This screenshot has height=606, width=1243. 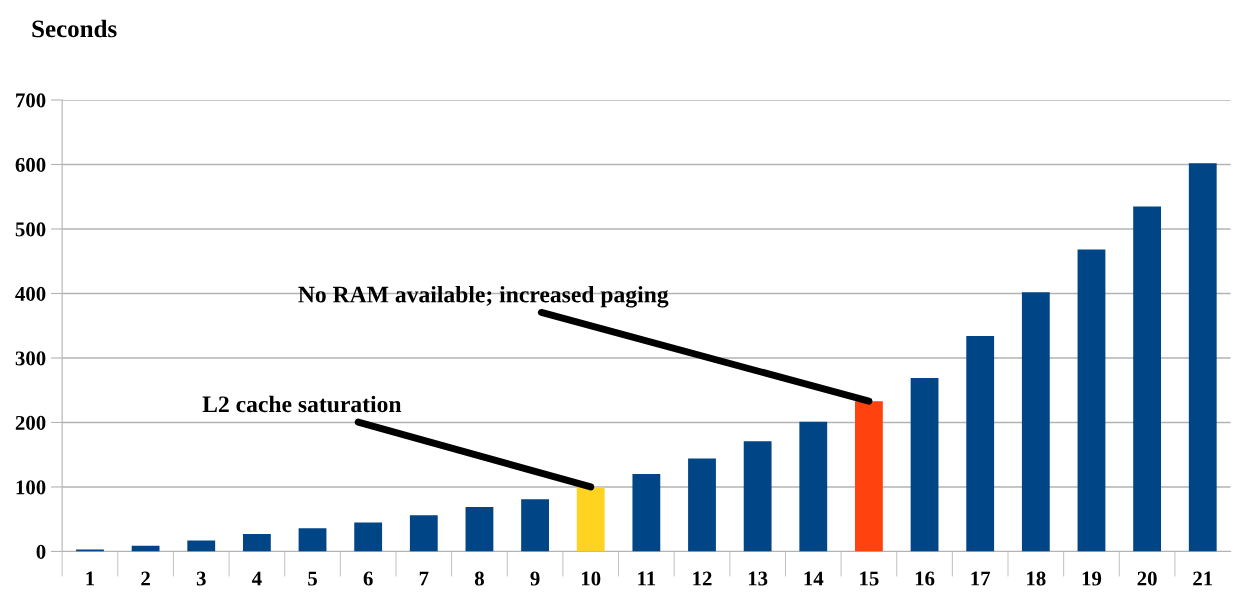 I want to click on y-tick-label: 200, so click(x=30, y=422).